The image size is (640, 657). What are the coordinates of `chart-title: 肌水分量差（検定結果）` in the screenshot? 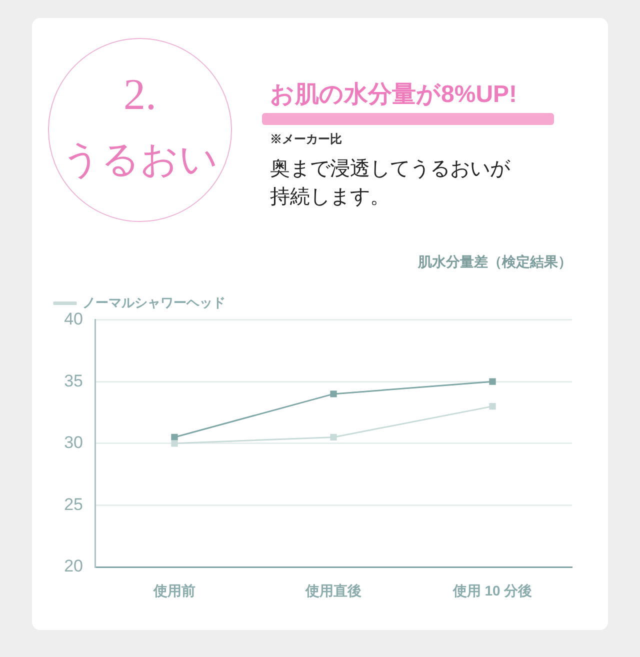 It's located at (494, 261).